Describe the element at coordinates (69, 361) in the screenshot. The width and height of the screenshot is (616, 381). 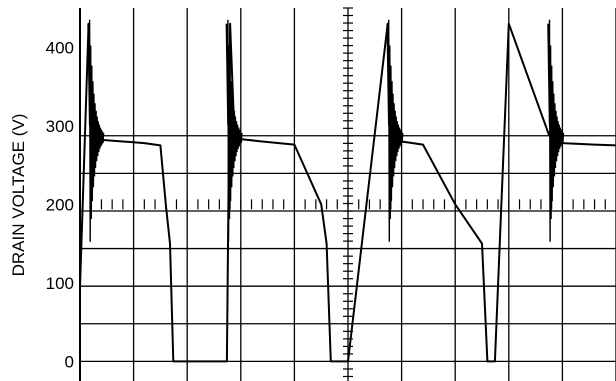
I see `y-tick-label: 0` at that location.